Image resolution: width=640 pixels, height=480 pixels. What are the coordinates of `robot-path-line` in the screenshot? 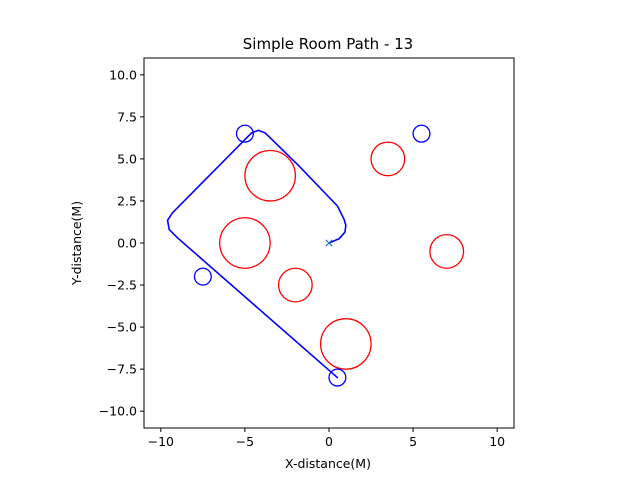 It's located at (256, 254).